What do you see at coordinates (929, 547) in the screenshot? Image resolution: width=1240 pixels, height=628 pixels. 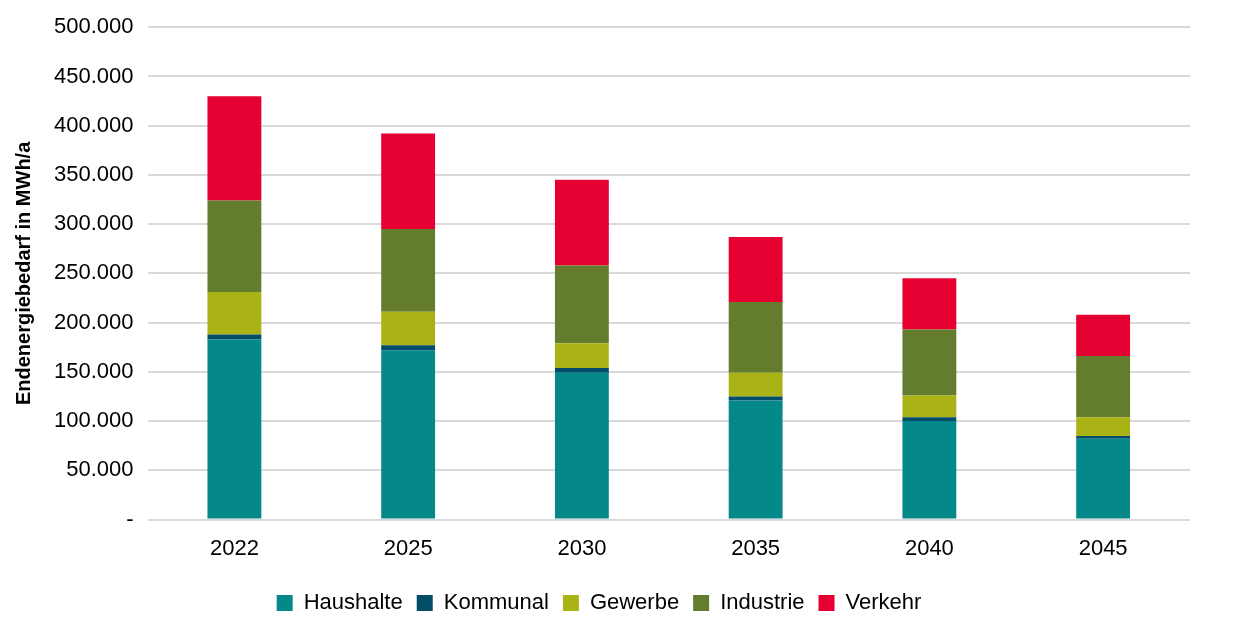 I see `x-tick-label: 2040` at bounding box center [929, 547].